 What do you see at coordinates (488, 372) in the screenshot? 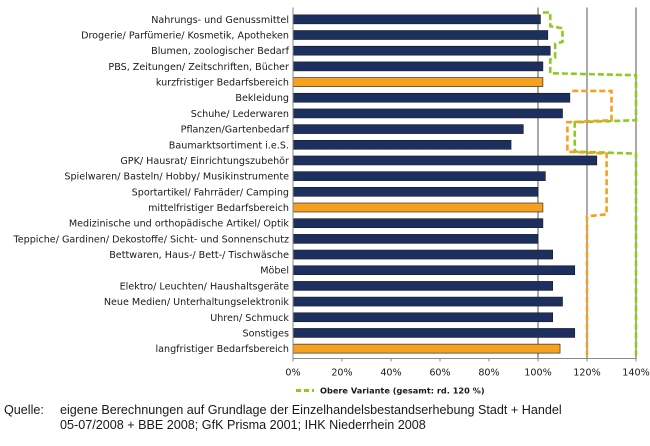
I see `x-tick-label: 80%` at bounding box center [488, 372].